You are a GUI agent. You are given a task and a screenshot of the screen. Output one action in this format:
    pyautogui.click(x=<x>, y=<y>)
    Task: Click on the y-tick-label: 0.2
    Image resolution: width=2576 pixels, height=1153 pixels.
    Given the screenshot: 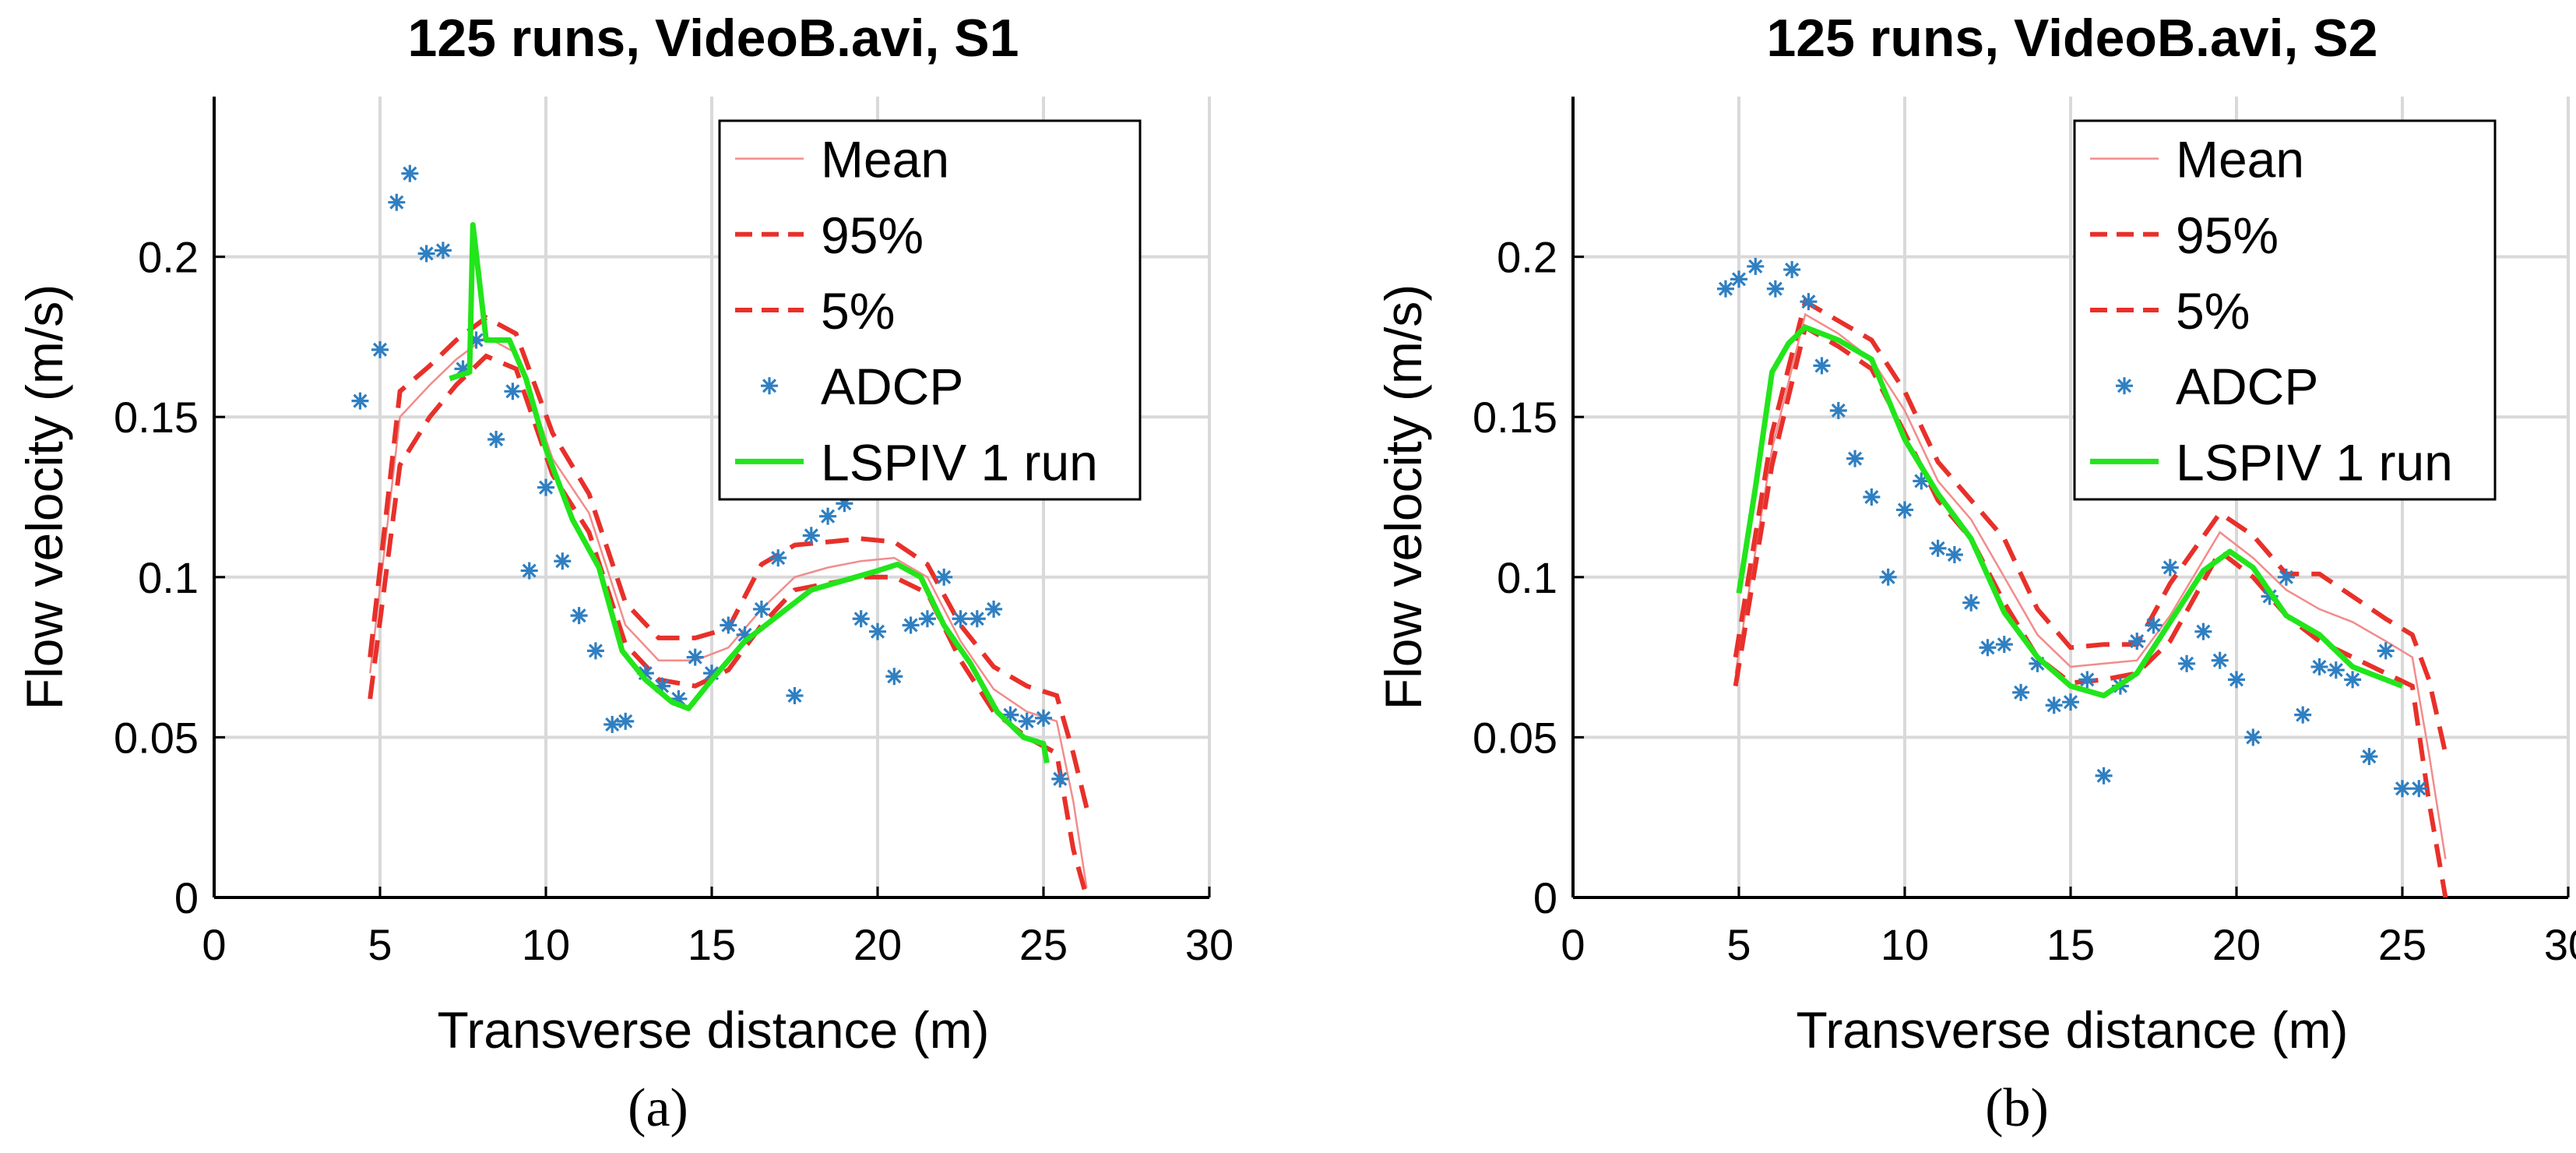 What is the action you would take?
    pyautogui.click(x=168, y=257)
    